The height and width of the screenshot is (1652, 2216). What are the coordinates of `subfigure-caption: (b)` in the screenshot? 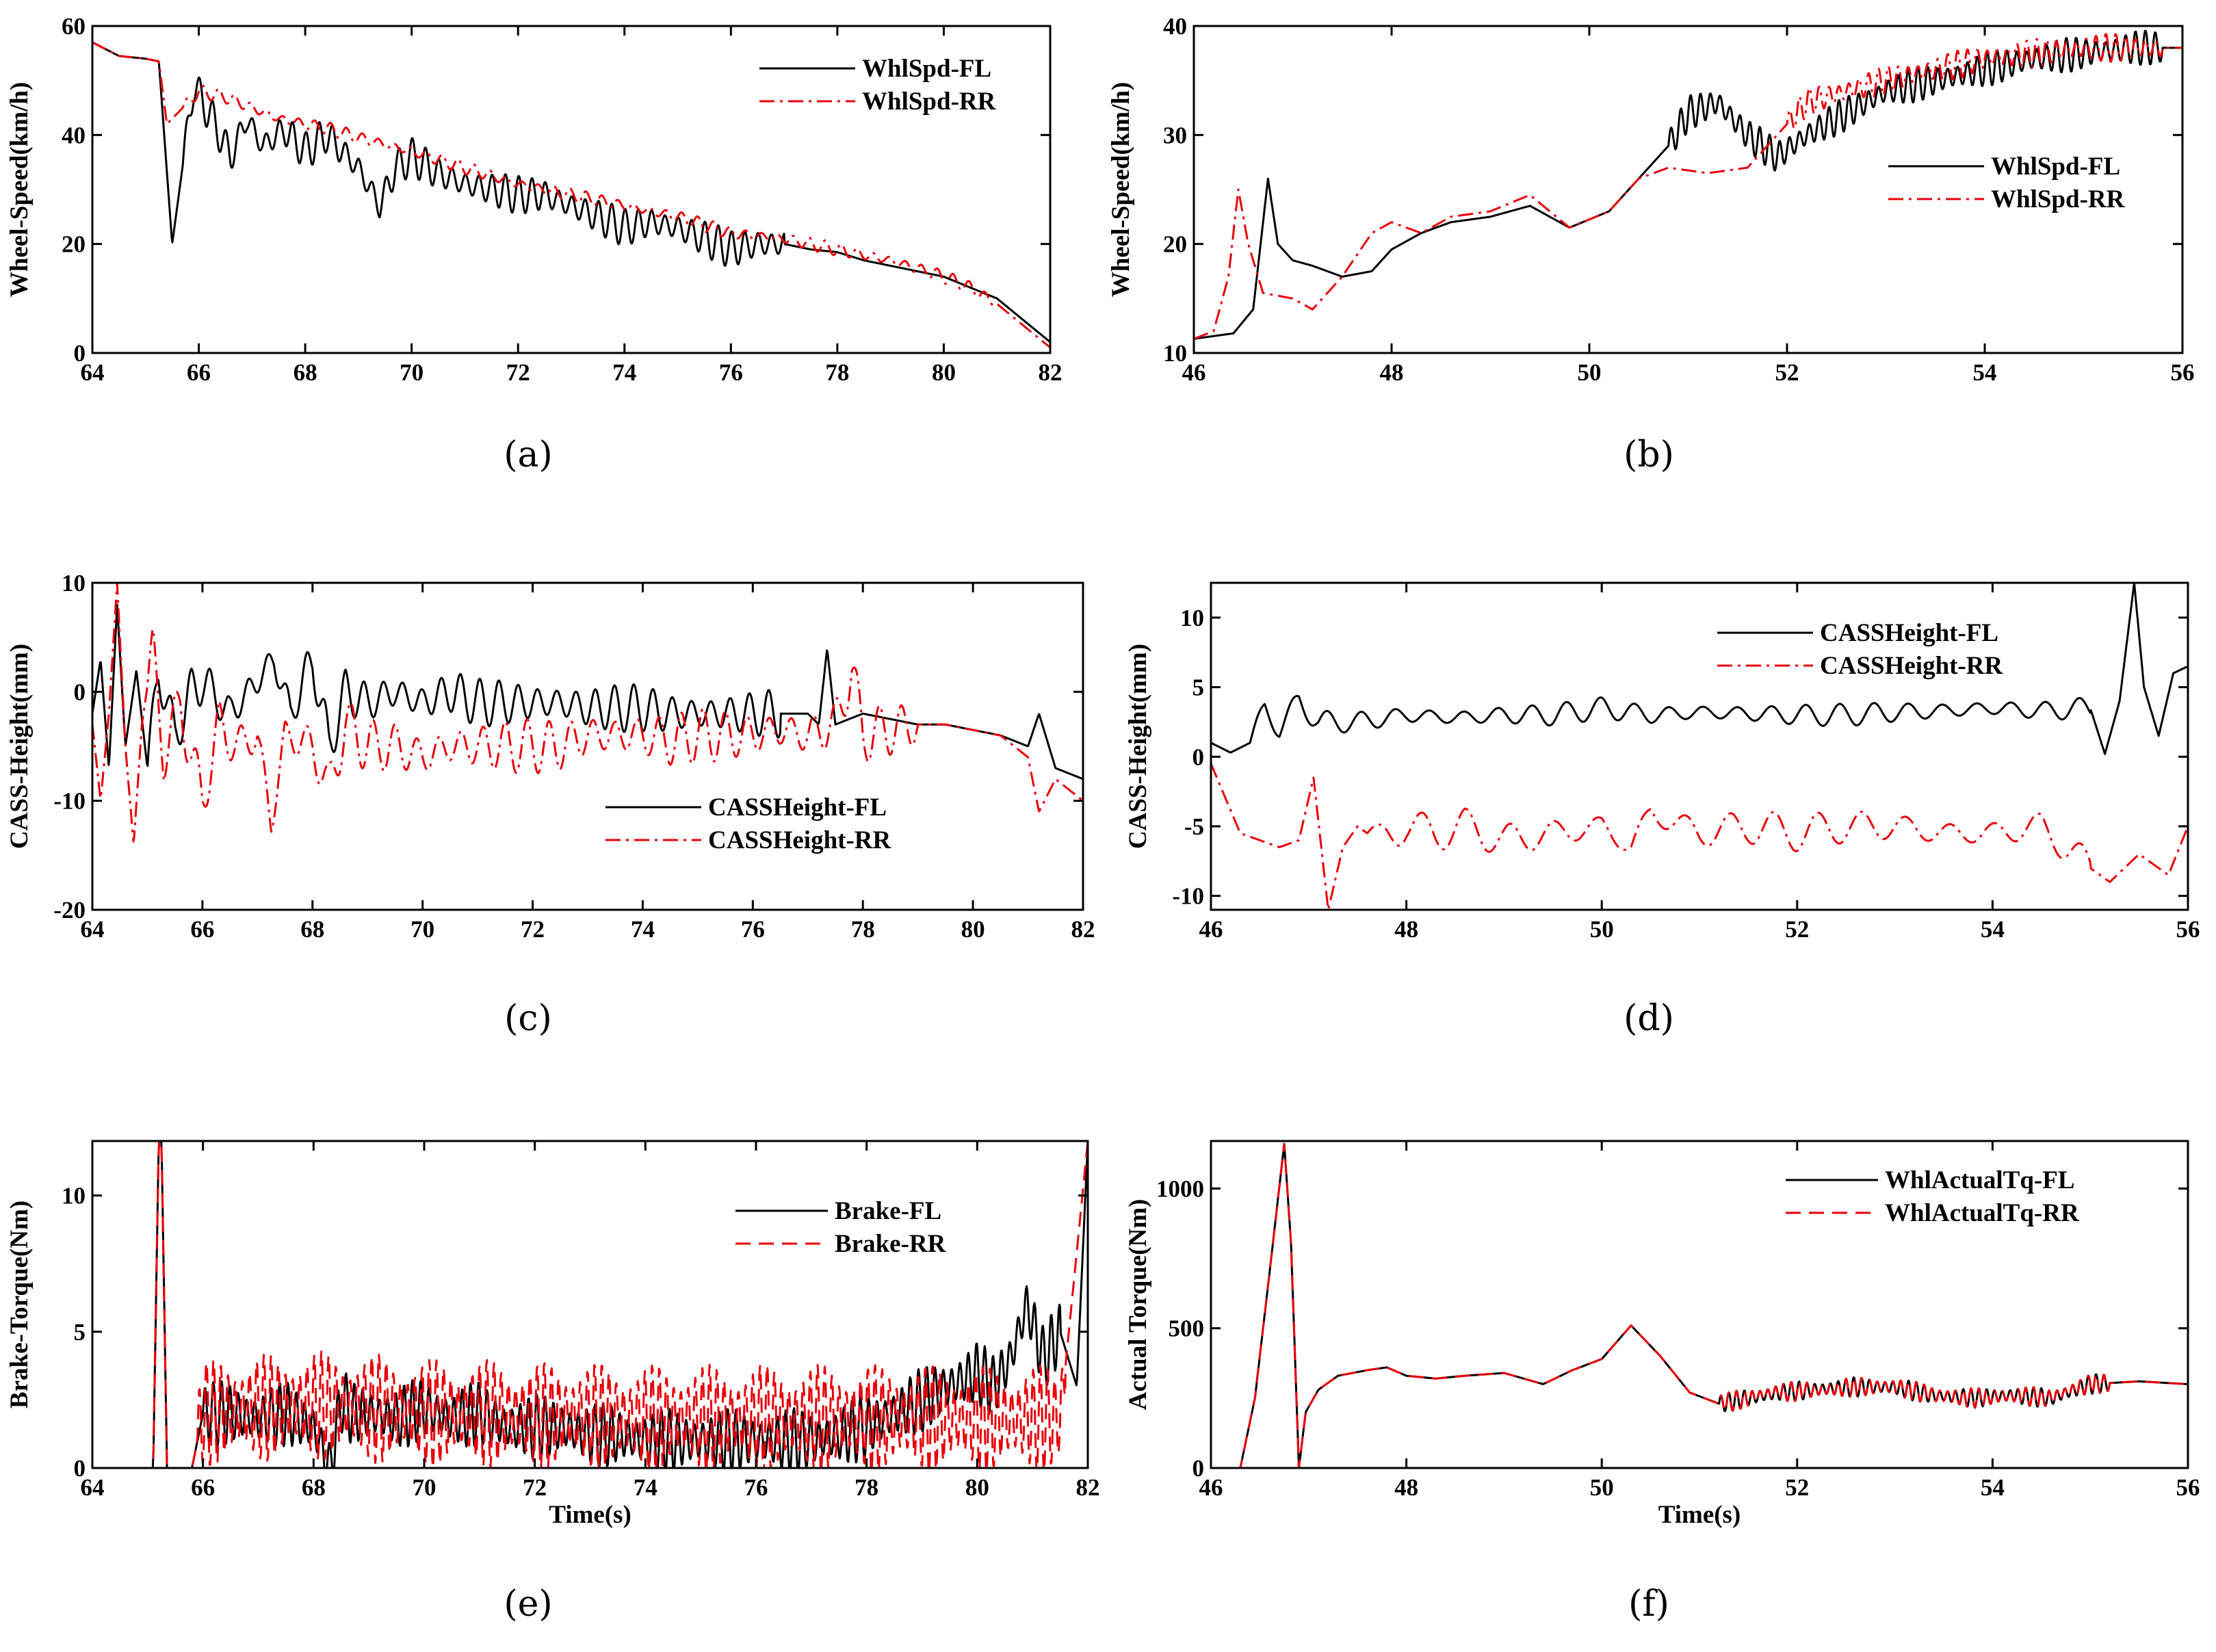 It's located at (1649, 454).